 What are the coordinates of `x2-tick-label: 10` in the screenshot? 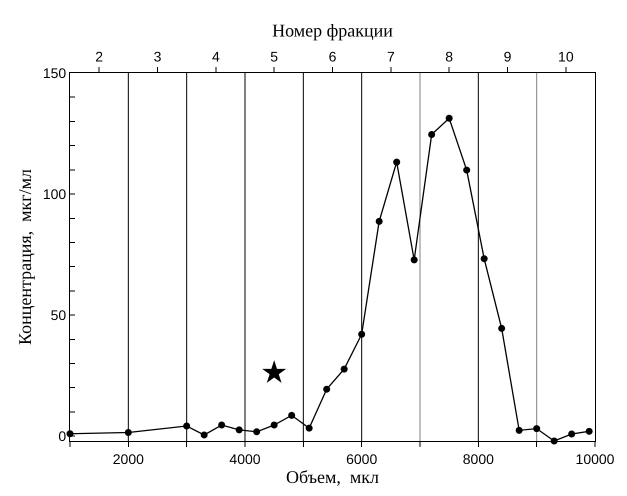 It's located at (566, 56).